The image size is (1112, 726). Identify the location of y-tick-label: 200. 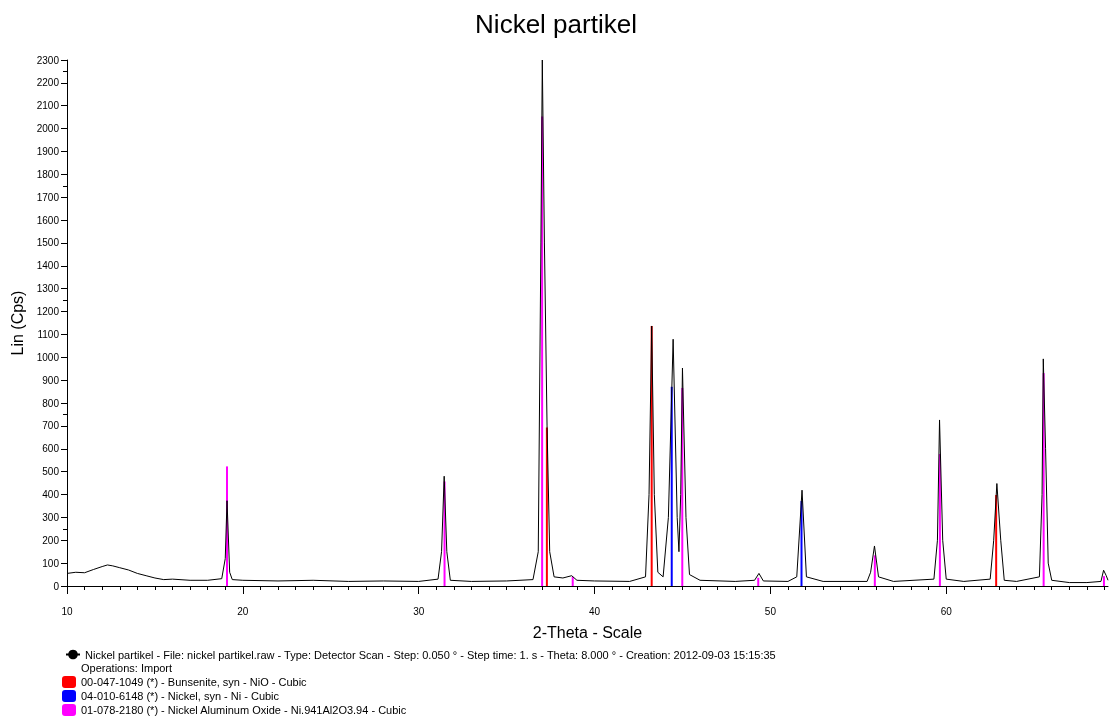
(51, 540).